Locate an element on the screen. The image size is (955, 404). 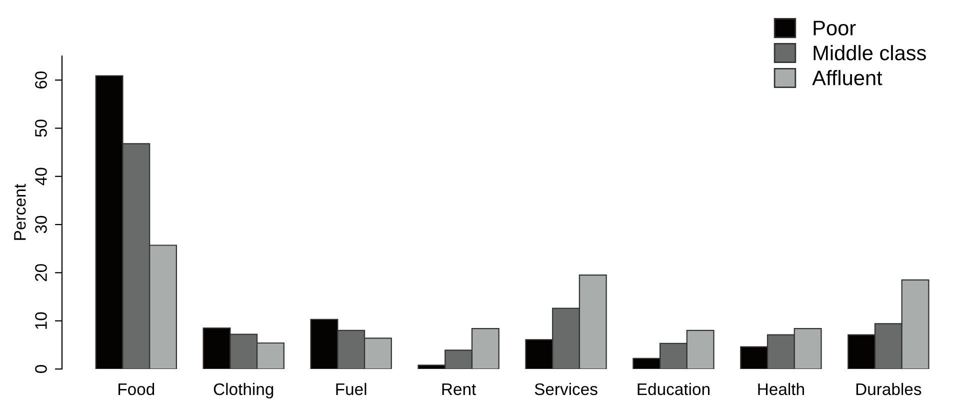
legend-label: Affluent is located at coordinates (847, 78).